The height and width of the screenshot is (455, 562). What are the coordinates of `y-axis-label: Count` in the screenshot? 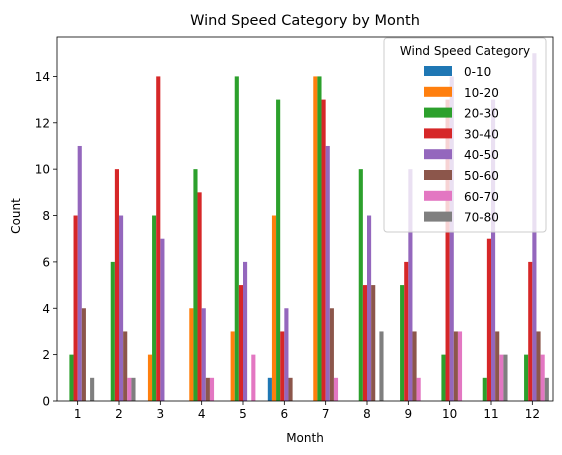 It's located at (16, 216).